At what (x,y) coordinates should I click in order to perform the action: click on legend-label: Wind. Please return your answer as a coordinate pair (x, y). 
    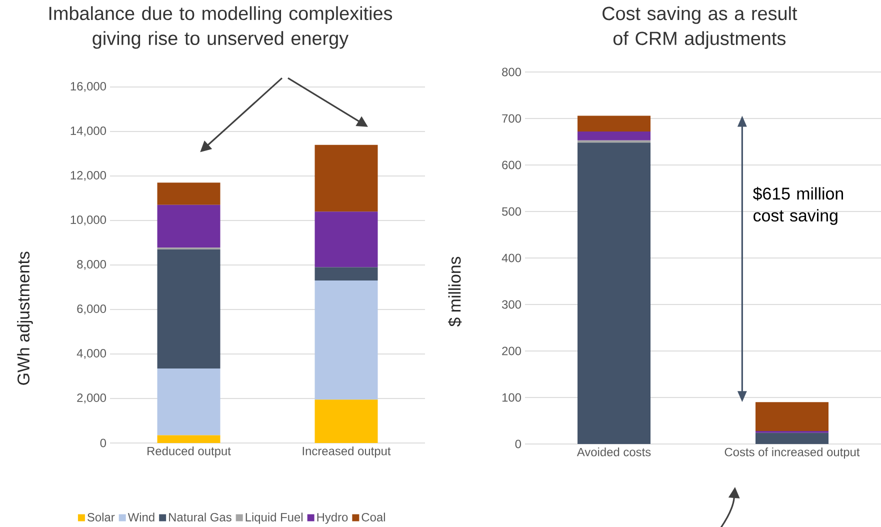
    Looking at the image, I should click on (141, 517).